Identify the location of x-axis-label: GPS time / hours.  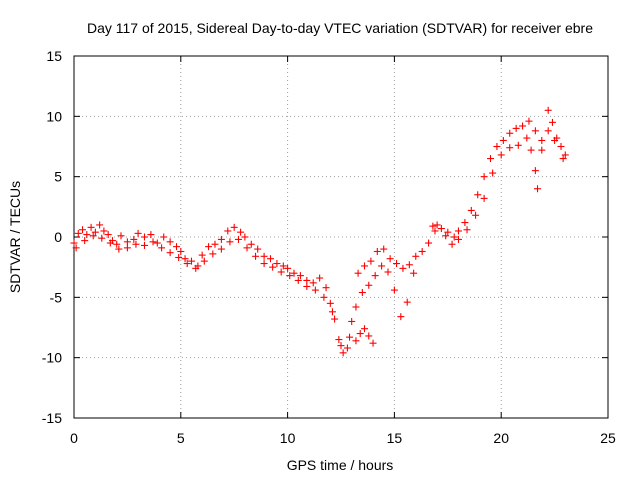
(340, 465).